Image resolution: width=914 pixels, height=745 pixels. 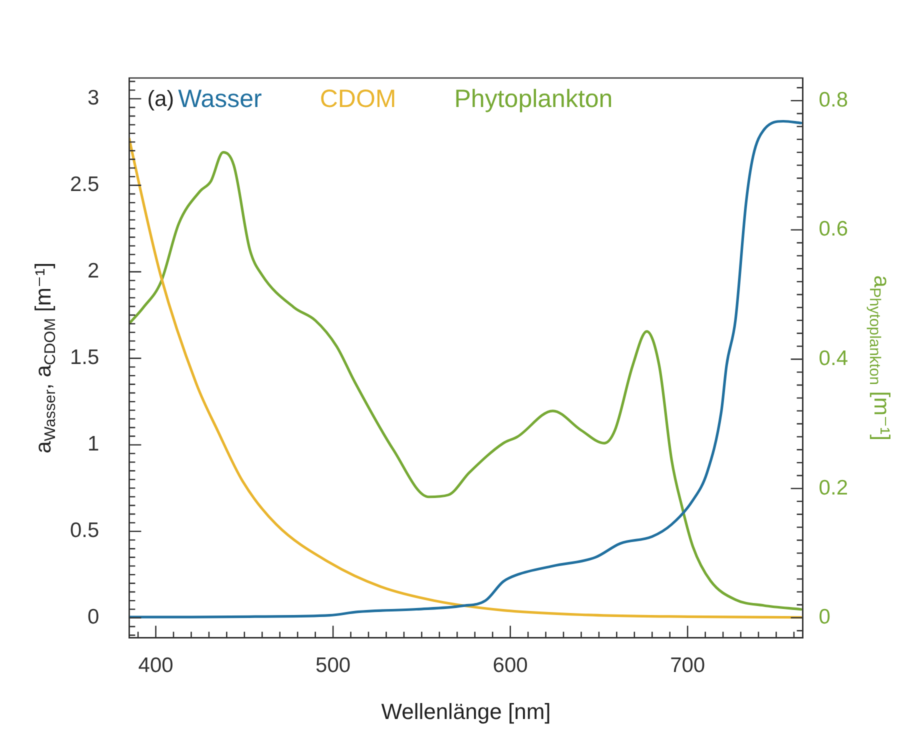 What do you see at coordinates (533, 98) in the screenshot?
I see `text: Phytoplankton` at bounding box center [533, 98].